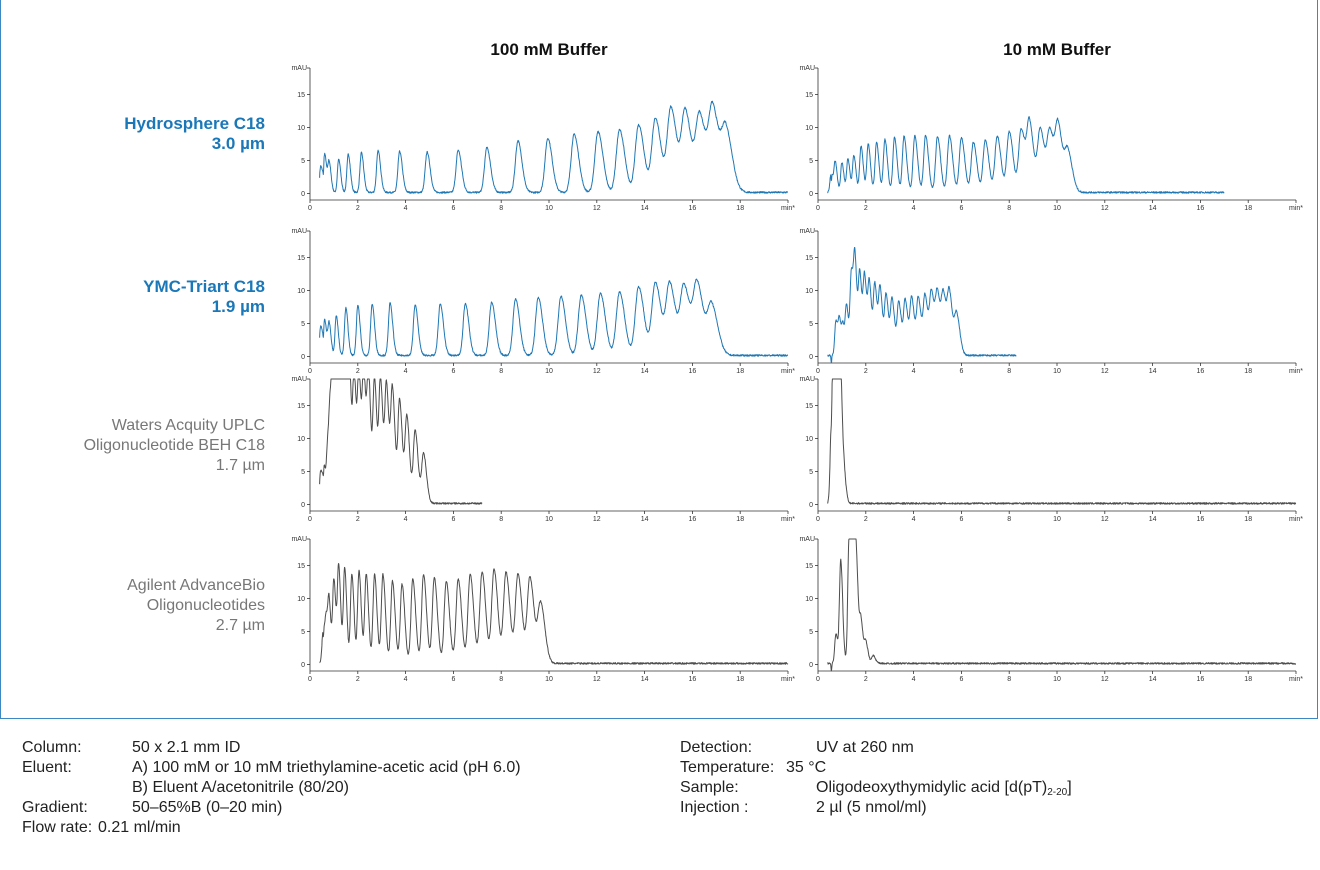  What do you see at coordinates (806, 767) in the screenshot?
I see `condition-value: 35 °C` at bounding box center [806, 767].